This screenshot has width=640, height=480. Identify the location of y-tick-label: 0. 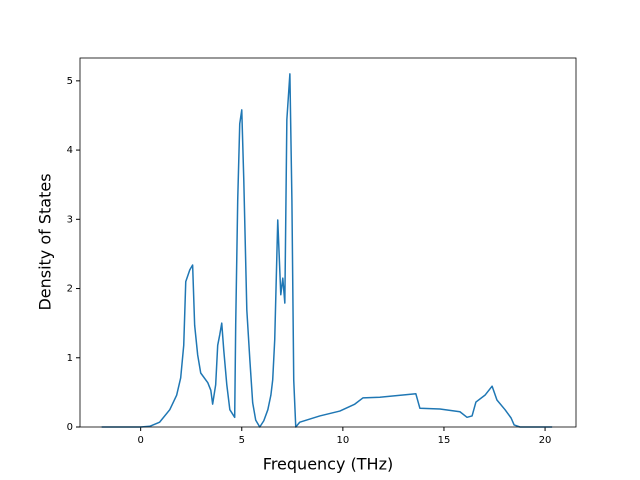
(70, 427).